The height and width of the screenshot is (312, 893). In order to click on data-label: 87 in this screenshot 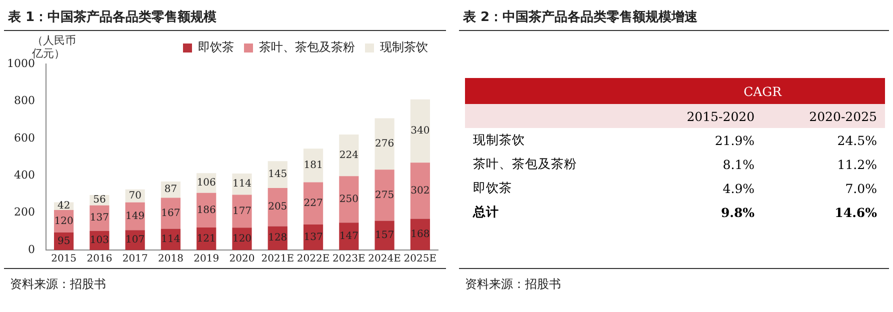, I will do `click(171, 190)`.